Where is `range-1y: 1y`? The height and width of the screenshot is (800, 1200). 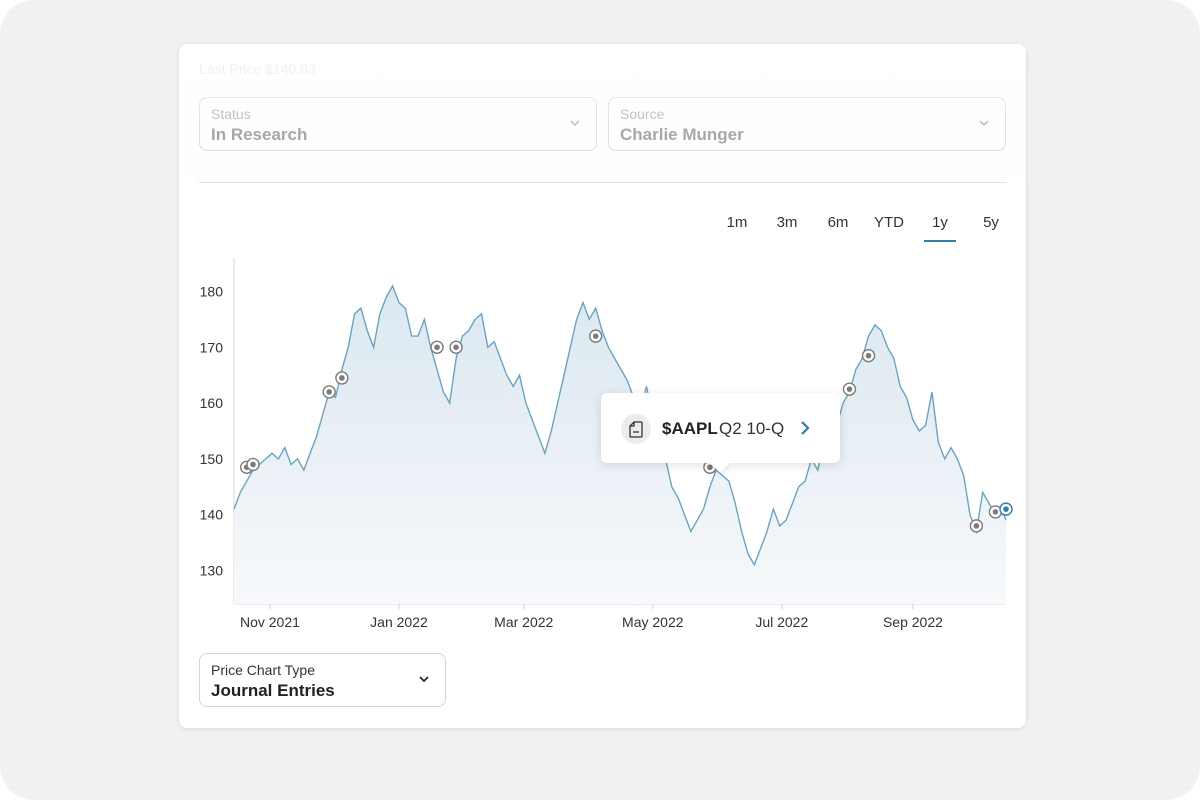 range-1y: 1y is located at coordinates (940, 228).